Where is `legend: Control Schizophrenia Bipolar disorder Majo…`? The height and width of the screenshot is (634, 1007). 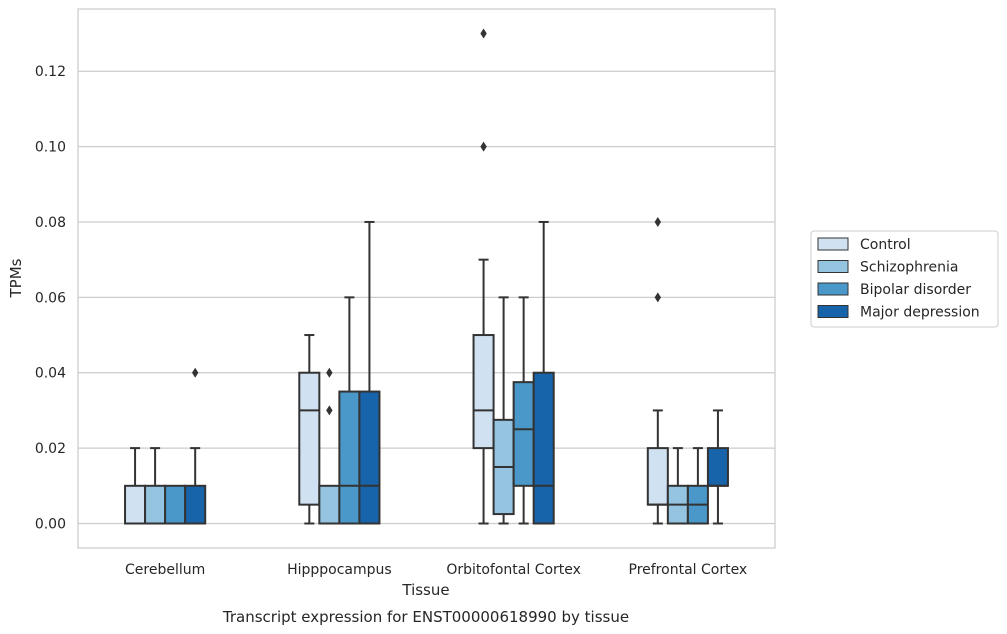 legend: Control Schizophrenia Bipolar disorder Majo… is located at coordinates (904, 279).